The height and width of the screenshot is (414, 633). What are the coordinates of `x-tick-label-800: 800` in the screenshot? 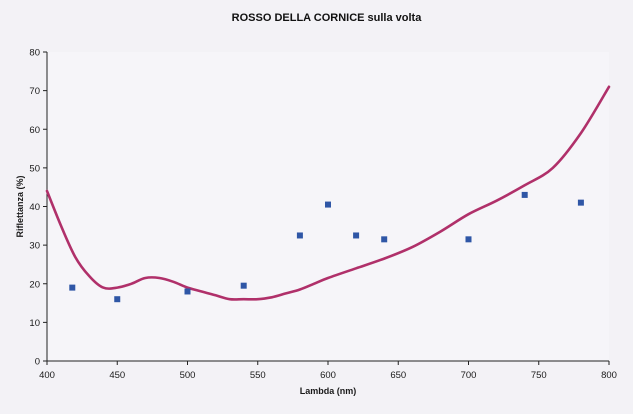 It's located at (609, 375).